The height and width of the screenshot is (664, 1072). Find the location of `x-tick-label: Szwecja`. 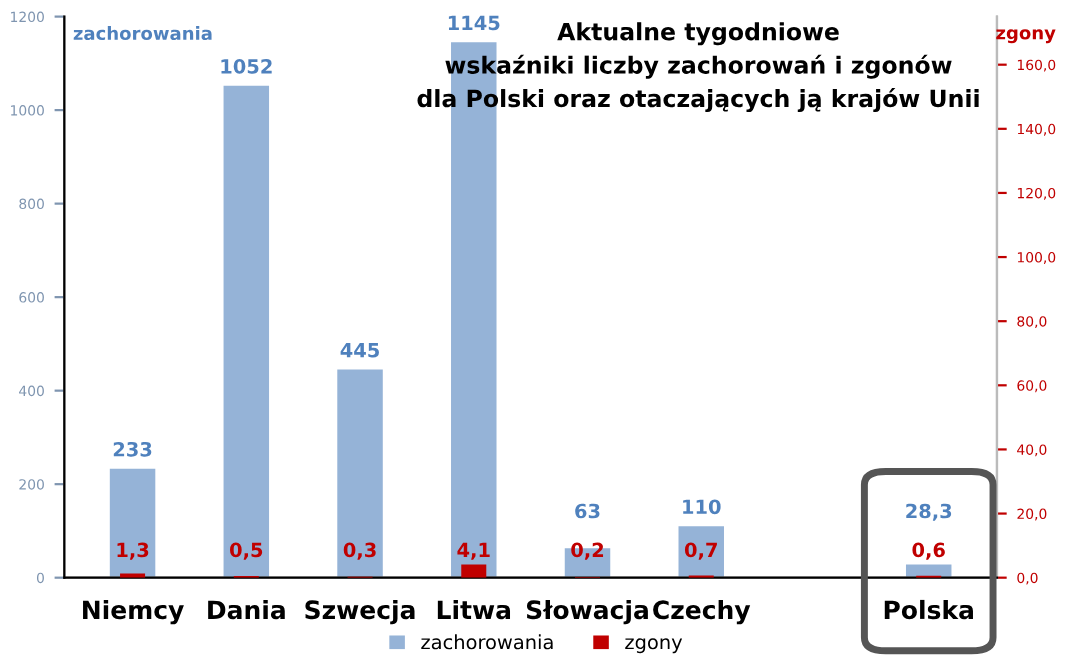

x-tick-label: Szwecja is located at coordinates (360, 612).